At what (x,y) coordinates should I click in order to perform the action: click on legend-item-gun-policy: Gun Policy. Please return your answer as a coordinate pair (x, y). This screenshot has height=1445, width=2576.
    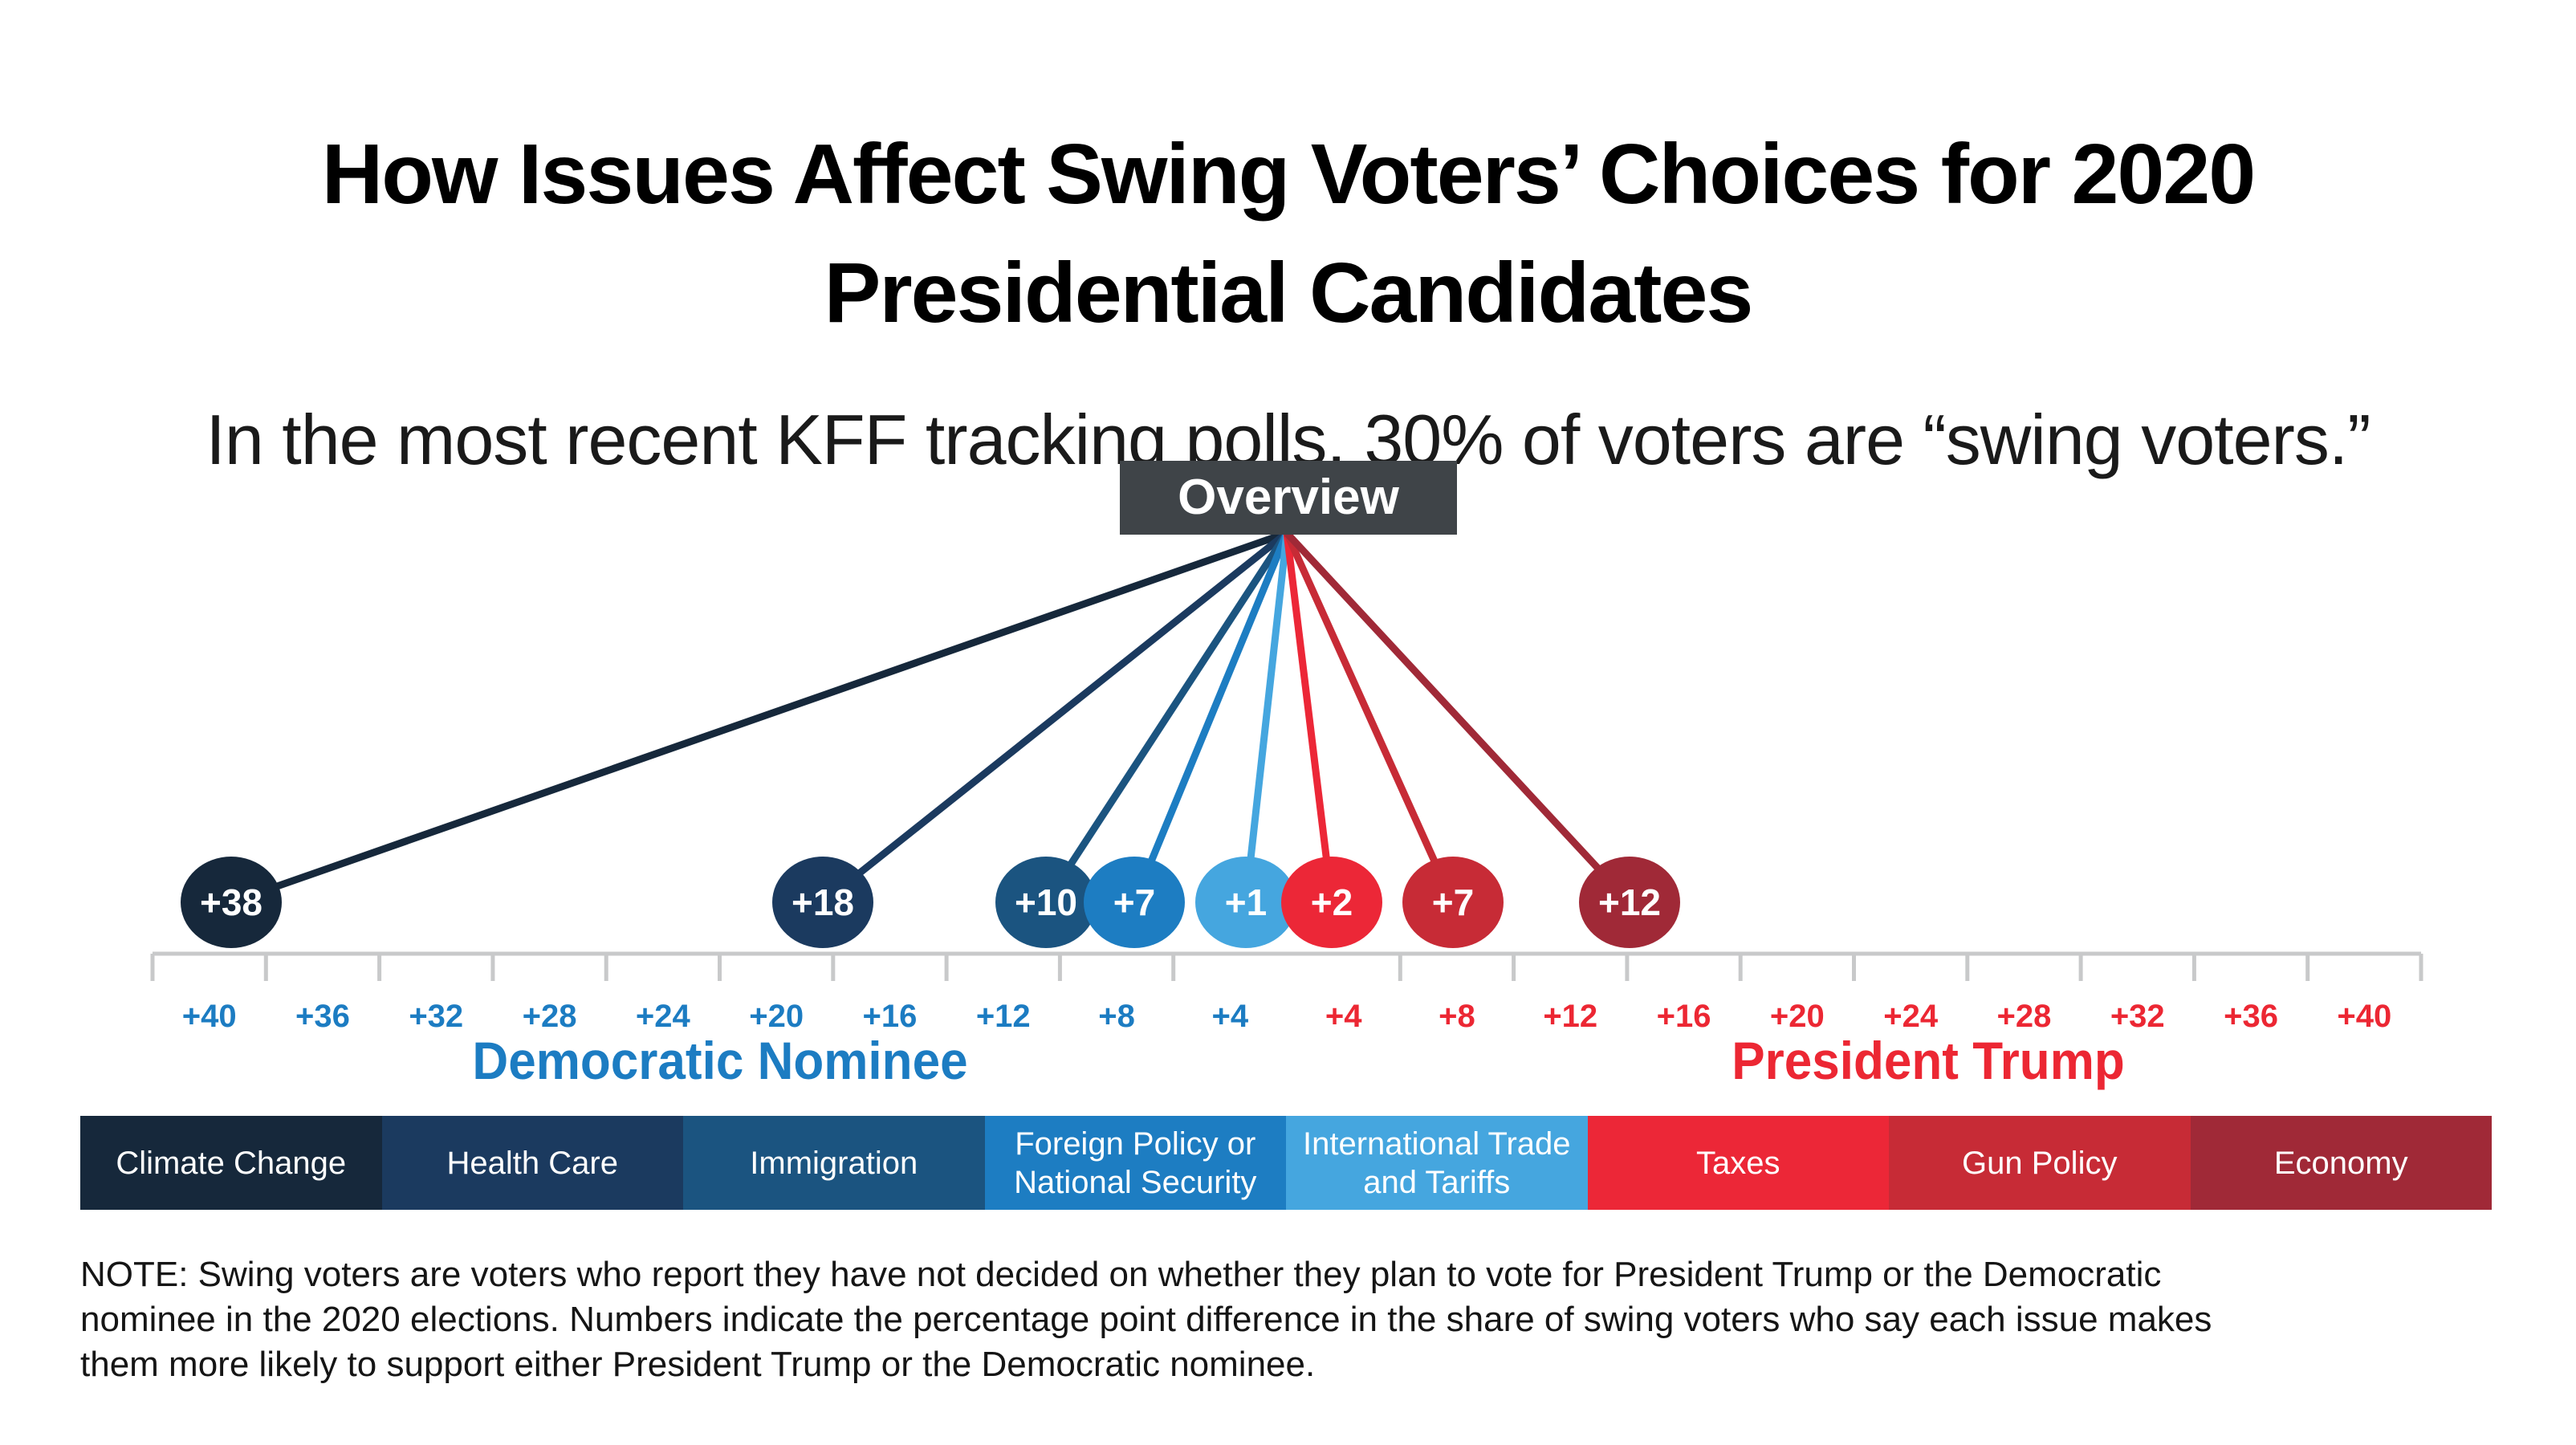
    Looking at the image, I should click on (2040, 1163).